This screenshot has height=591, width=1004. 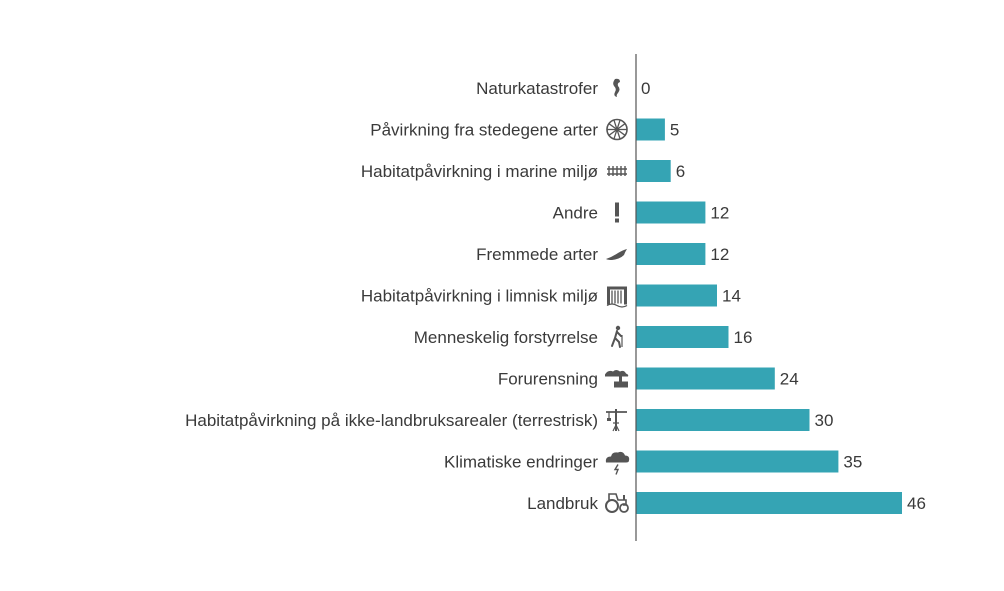 What do you see at coordinates (617, 129) in the screenshot?
I see `wheel-icon` at bounding box center [617, 129].